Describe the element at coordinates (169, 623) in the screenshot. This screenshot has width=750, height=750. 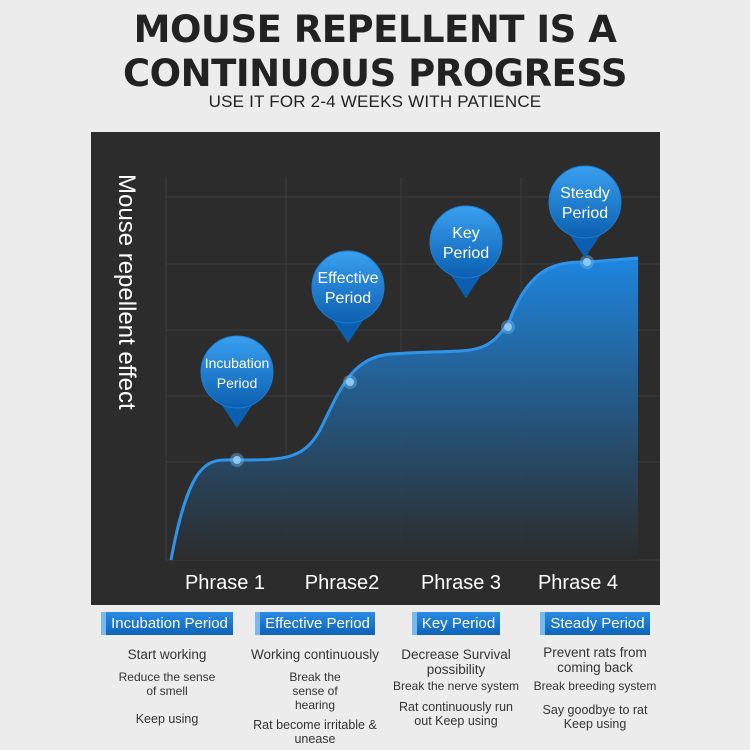
I see `phase-1-title: Incubation Period` at that location.